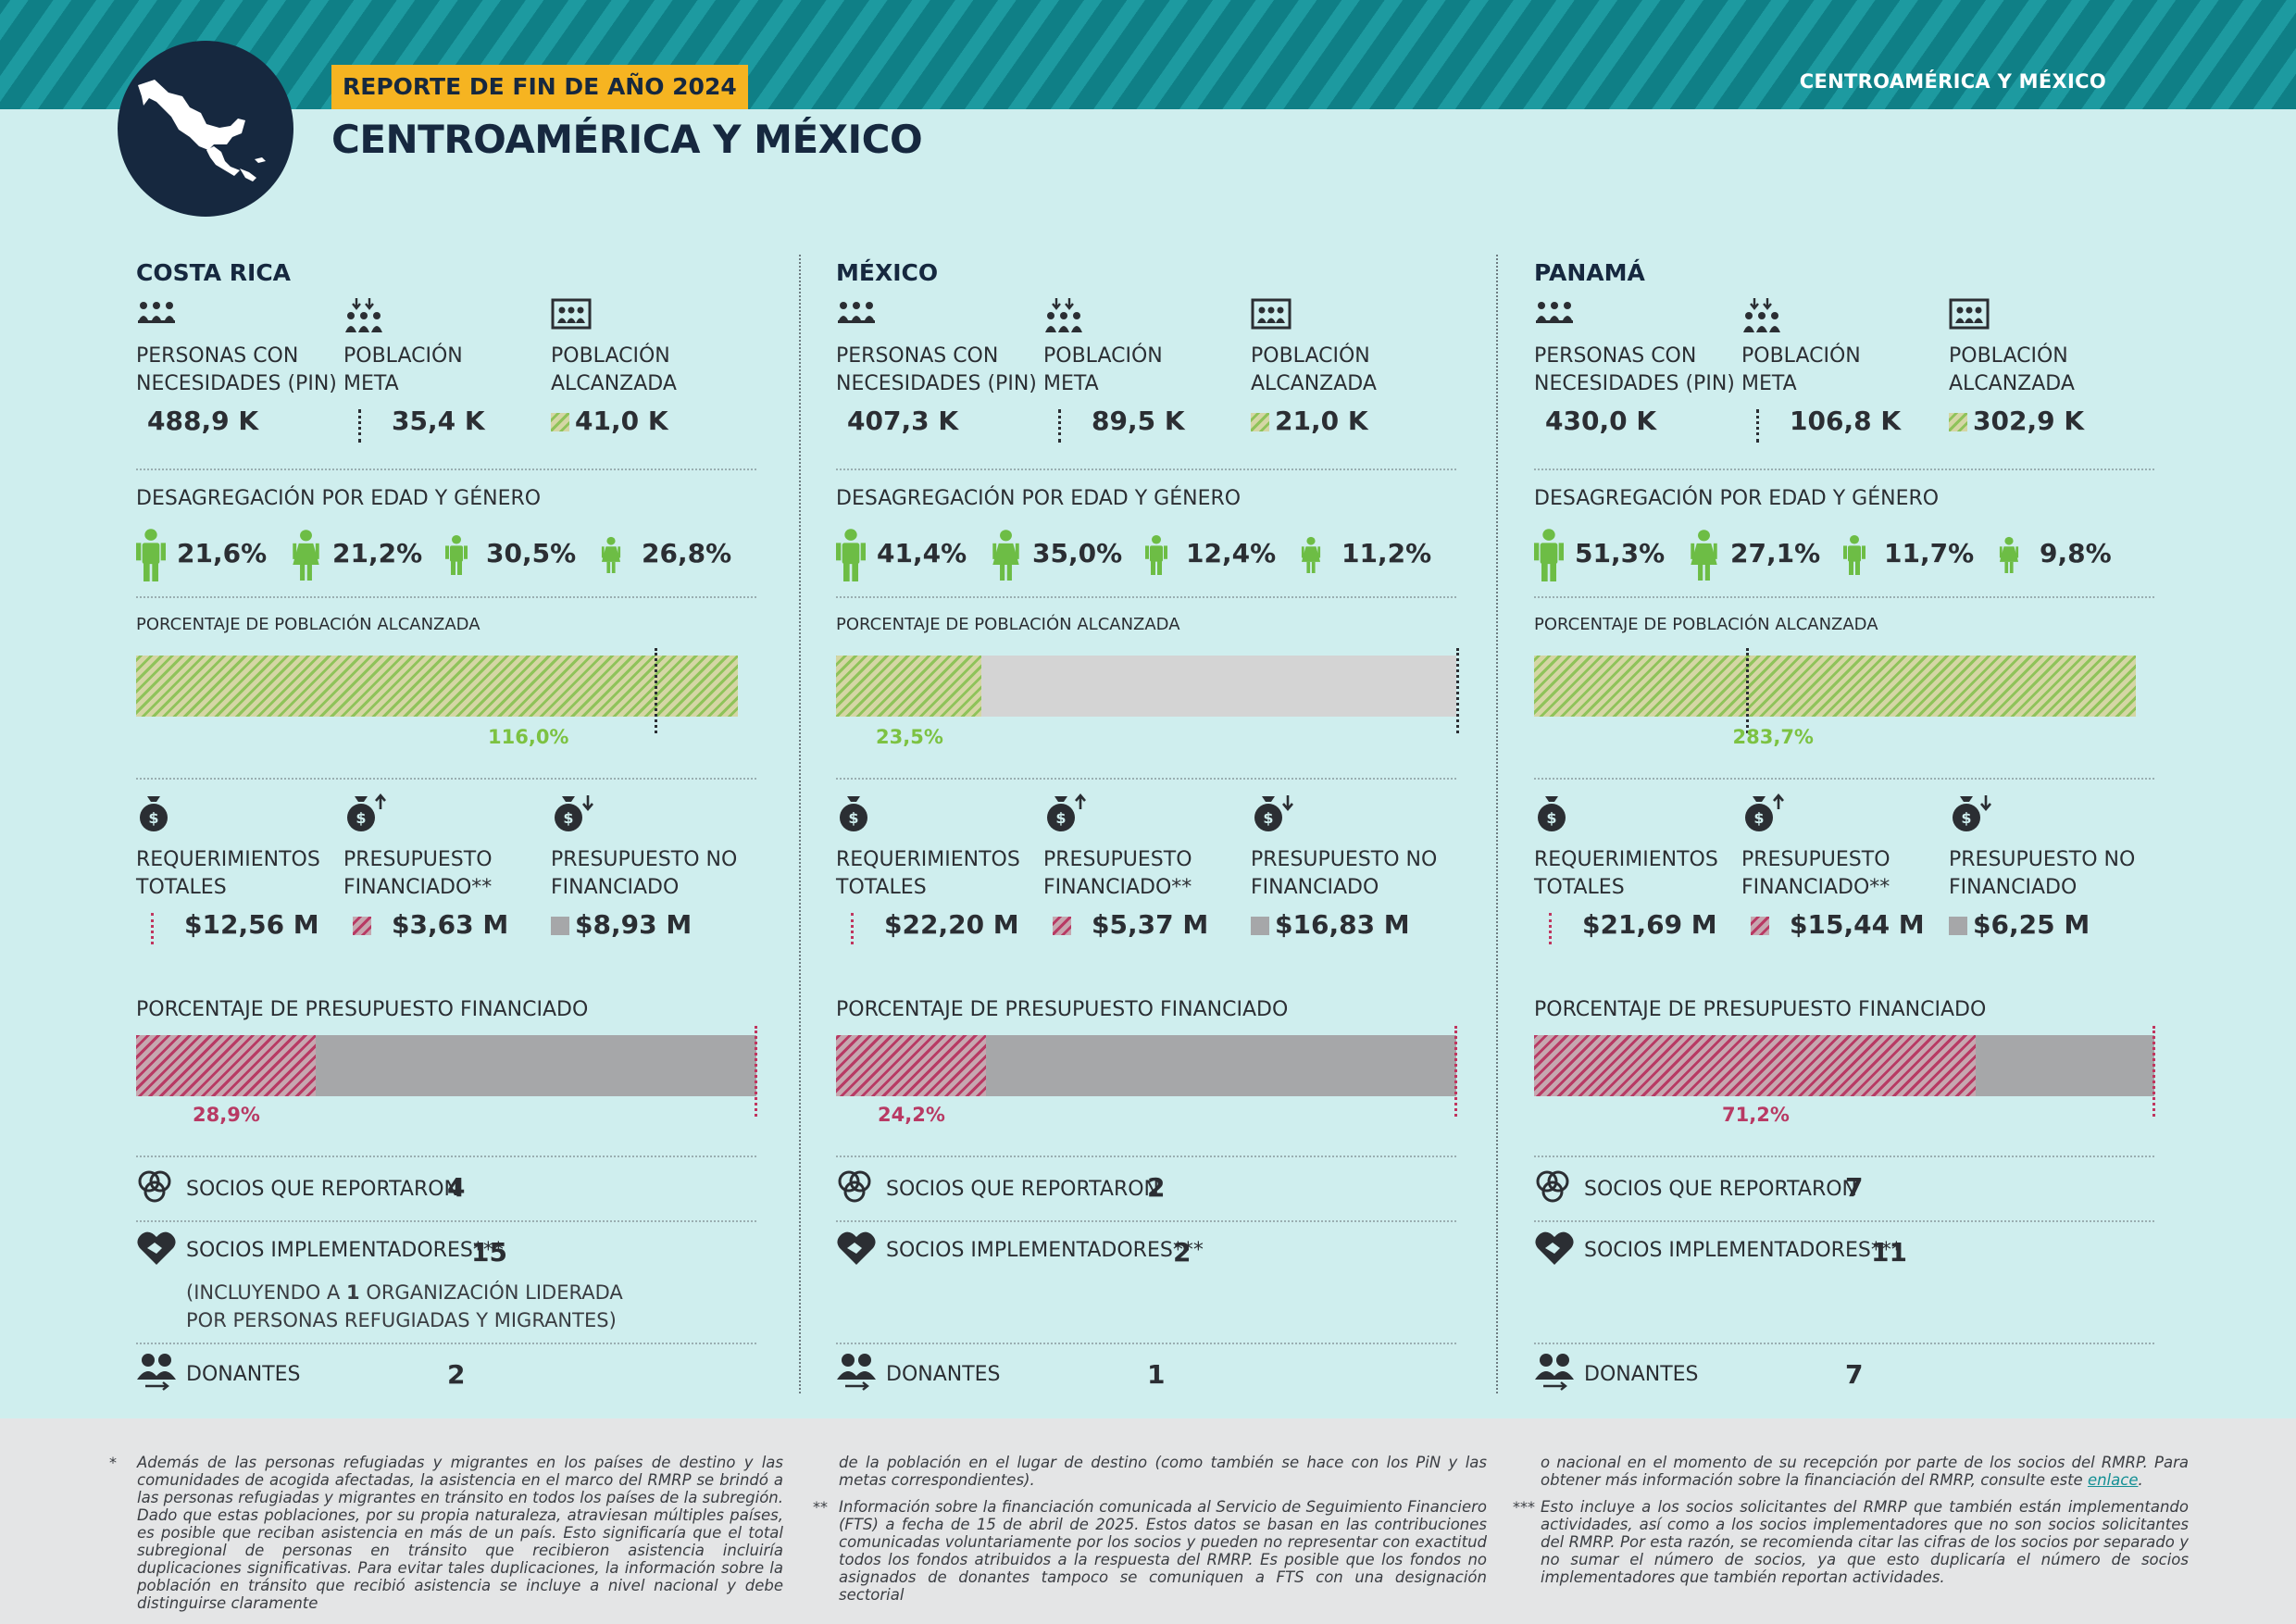  Describe the element at coordinates (1352, 424) in the screenshot. I see `stat-value-wrap: 21,0 K` at that location.